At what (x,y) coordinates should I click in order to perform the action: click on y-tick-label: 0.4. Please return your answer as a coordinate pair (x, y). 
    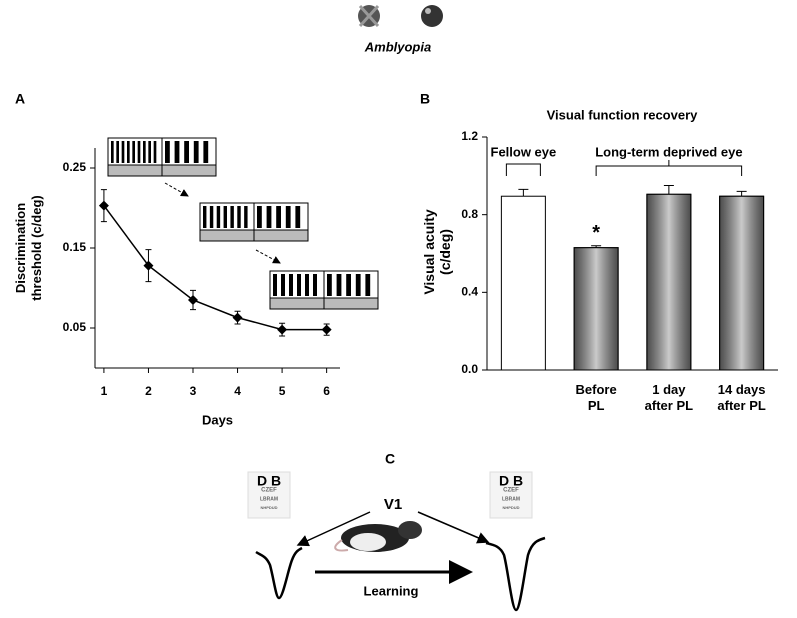
    Looking at the image, I should click on (469, 292).